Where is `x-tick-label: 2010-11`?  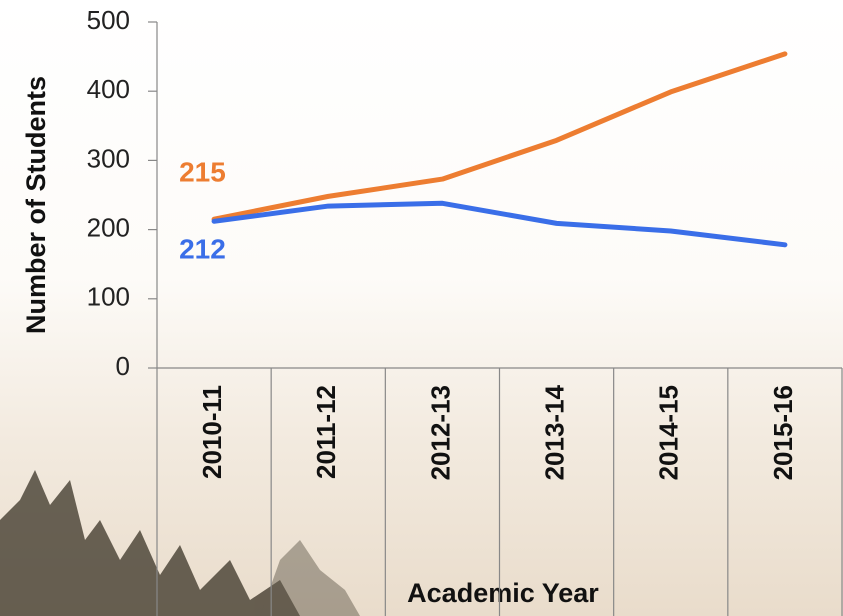
x-tick-label: 2010-11 is located at coordinates (212, 432).